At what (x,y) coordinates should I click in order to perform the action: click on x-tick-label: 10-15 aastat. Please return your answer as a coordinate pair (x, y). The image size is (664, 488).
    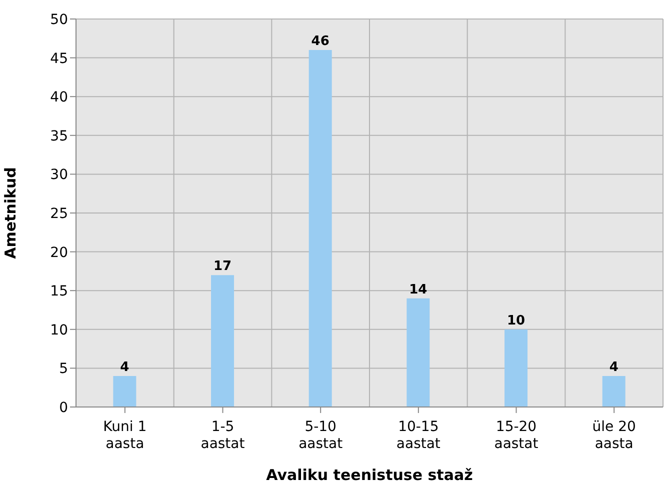
    Looking at the image, I should click on (418, 435).